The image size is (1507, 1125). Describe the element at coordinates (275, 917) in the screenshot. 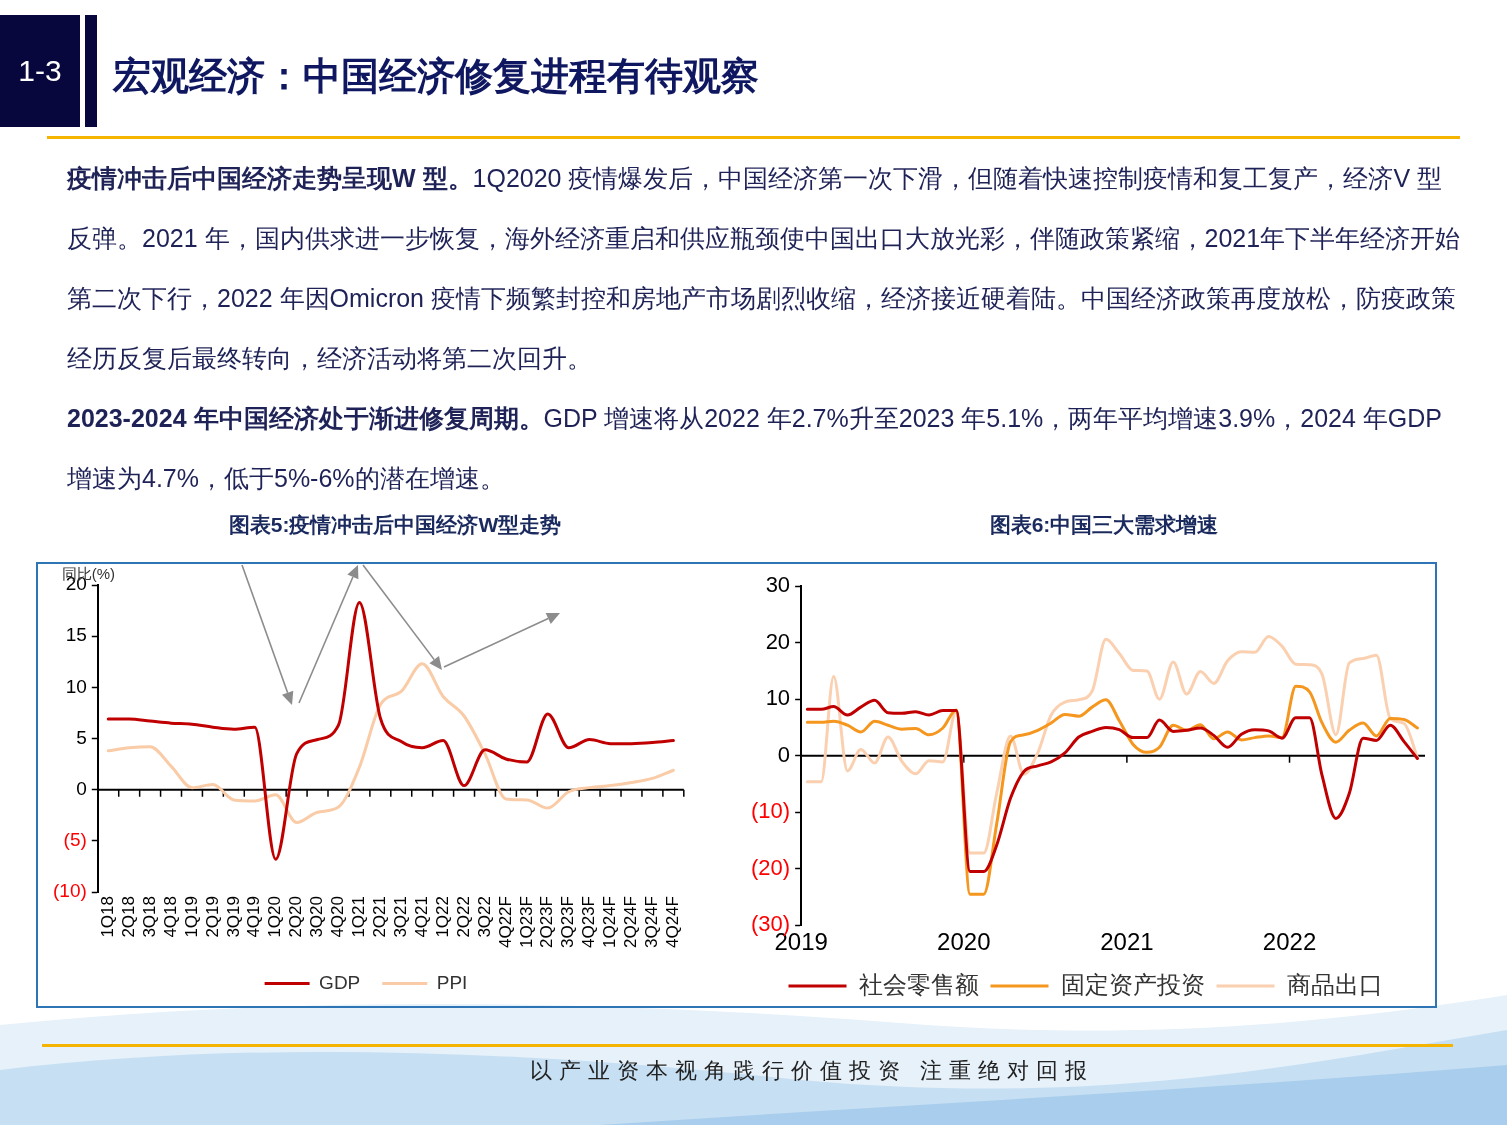

I see `x-tick-label: 1Q20` at that location.